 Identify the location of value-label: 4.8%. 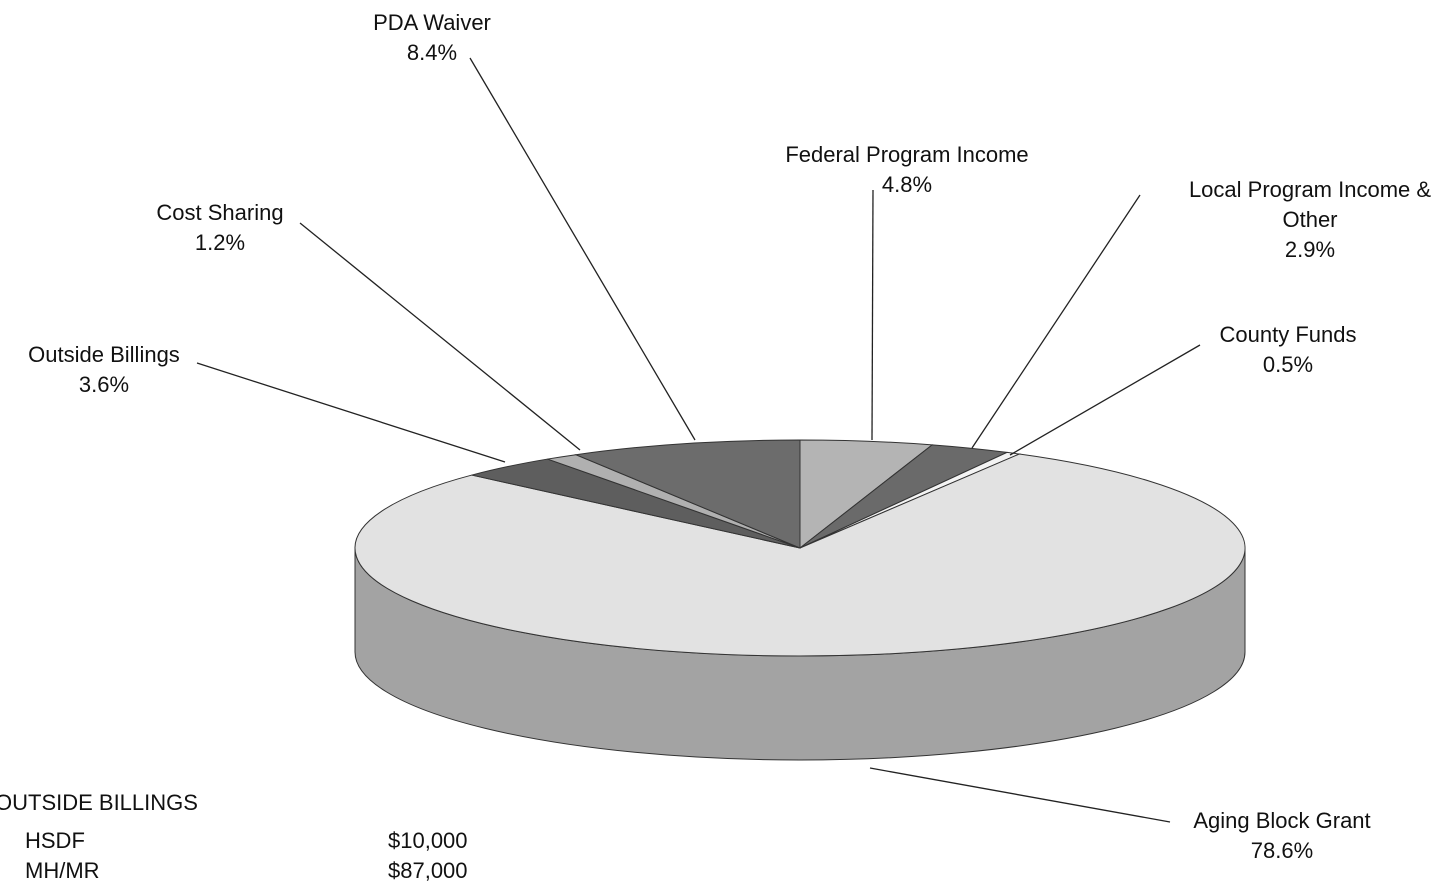
(907, 184).